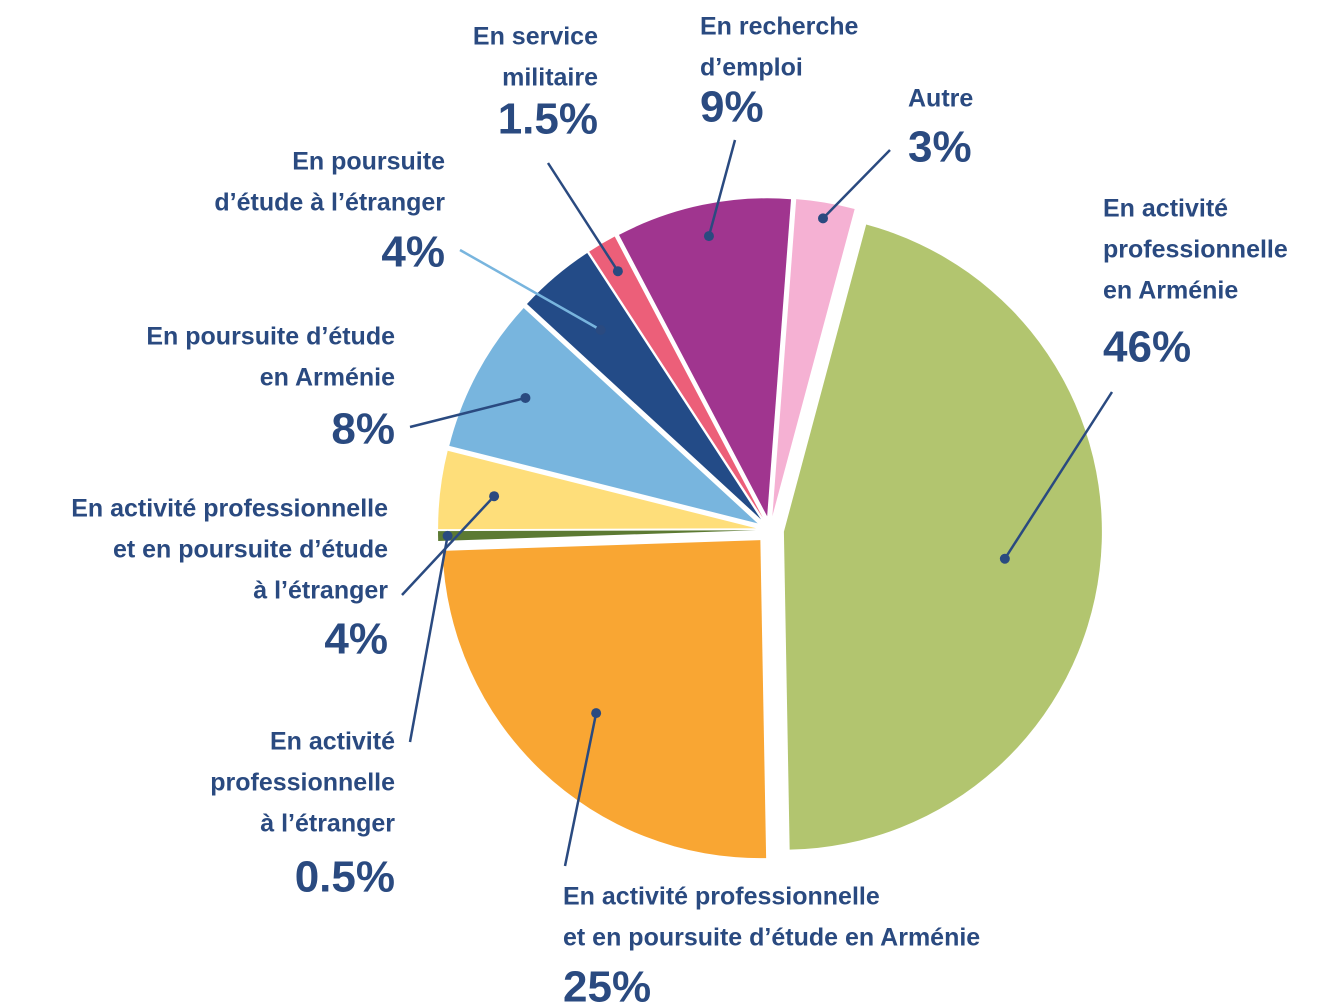  Describe the element at coordinates (548, 119) in the screenshot. I see `slice-value-label: 1.5%` at that location.